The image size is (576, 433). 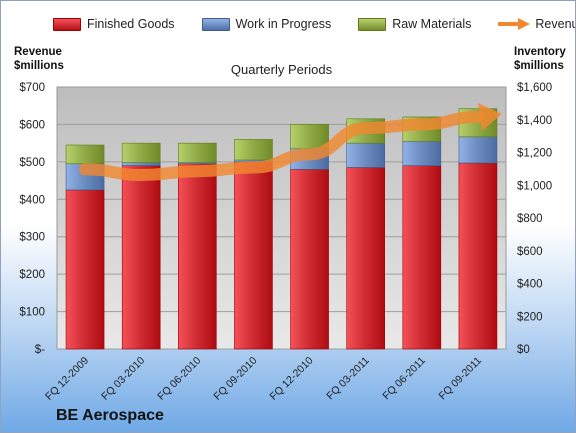 I want to click on x-tick-label: FQ 06-2011, so click(x=404, y=379).